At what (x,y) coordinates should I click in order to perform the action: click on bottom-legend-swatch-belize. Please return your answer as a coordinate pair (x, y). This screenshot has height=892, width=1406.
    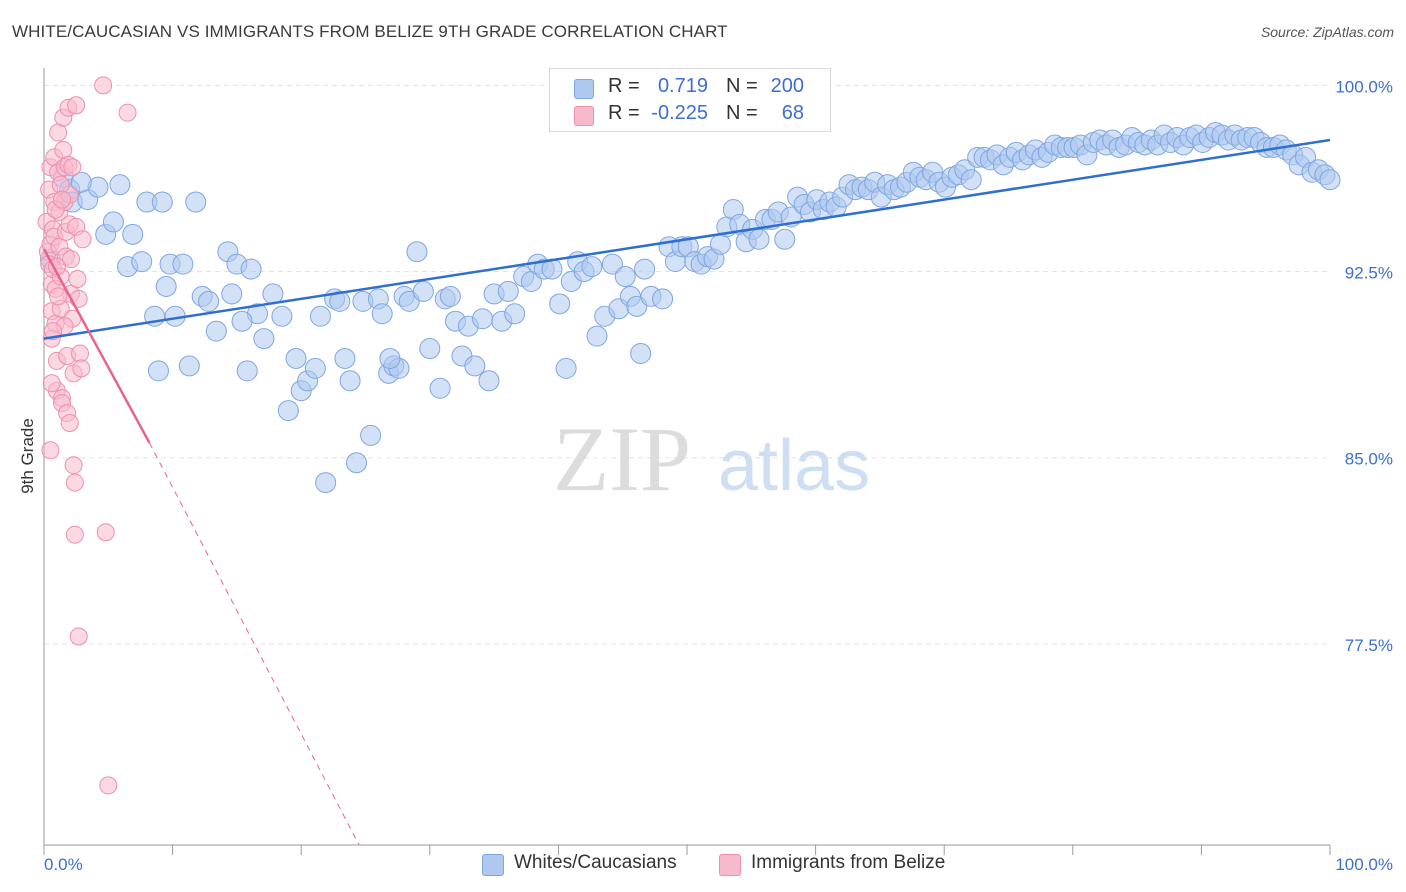
    Looking at the image, I should click on (730, 865).